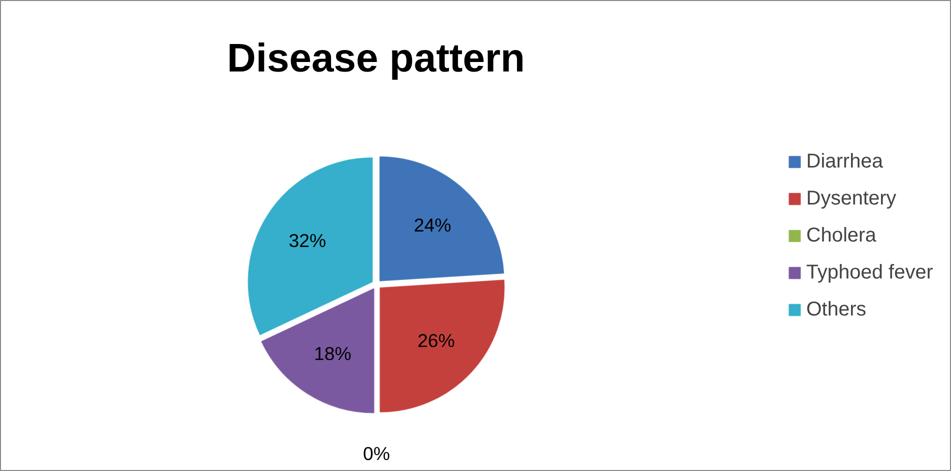 Image resolution: width=951 pixels, height=471 pixels. What do you see at coordinates (307, 241) in the screenshot?
I see `data-label: 32%` at bounding box center [307, 241].